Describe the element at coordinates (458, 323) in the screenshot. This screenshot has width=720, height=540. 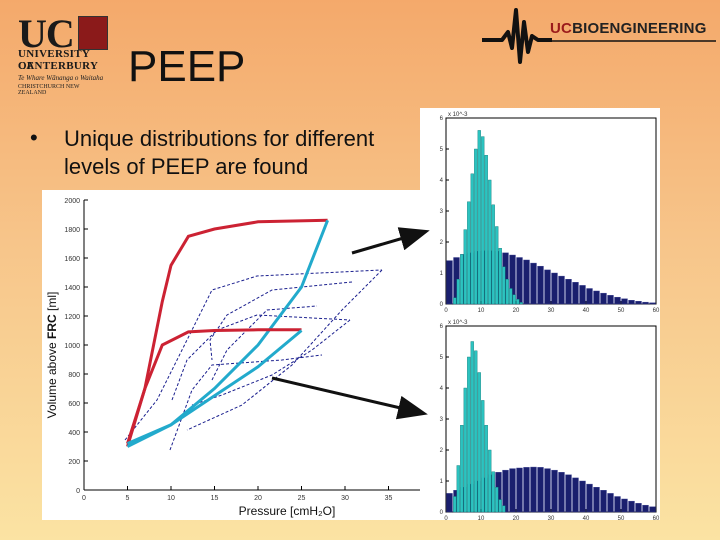
I see `y-multiplier-bottom: x 10^-3` at that location.